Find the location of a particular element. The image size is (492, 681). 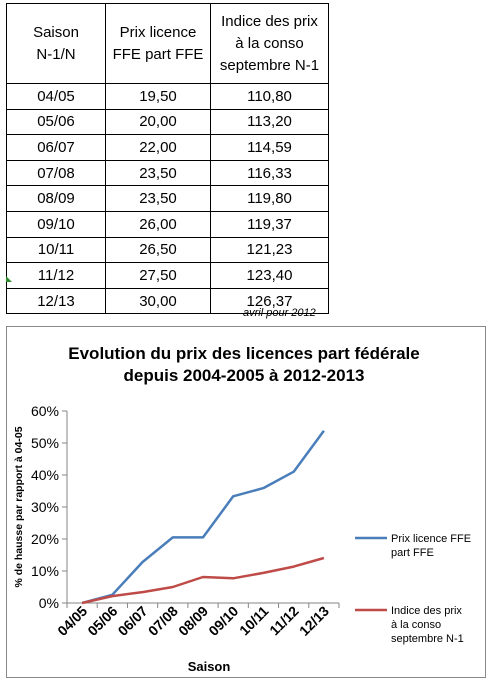

cell-price-index: 126,37 is located at coordinates (269, 301).